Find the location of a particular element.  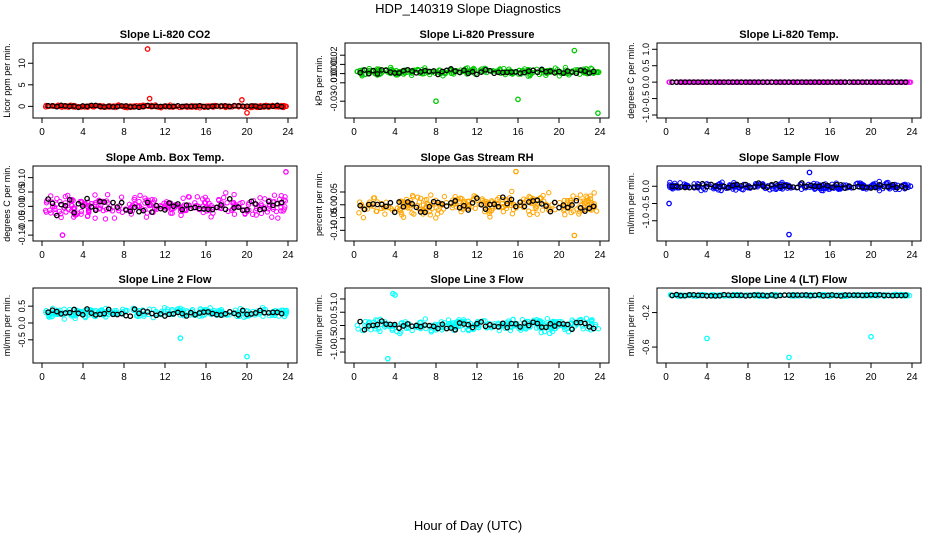

y-tick-label: 10 is located at coordinates (22, 63).